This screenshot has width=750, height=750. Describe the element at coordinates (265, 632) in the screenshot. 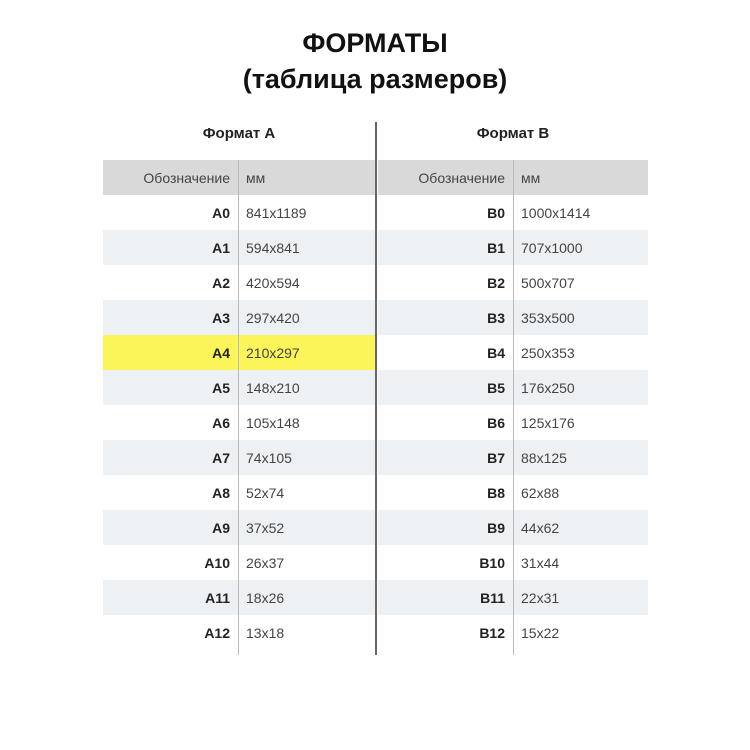

I see `format-size: 13x18` at that location.